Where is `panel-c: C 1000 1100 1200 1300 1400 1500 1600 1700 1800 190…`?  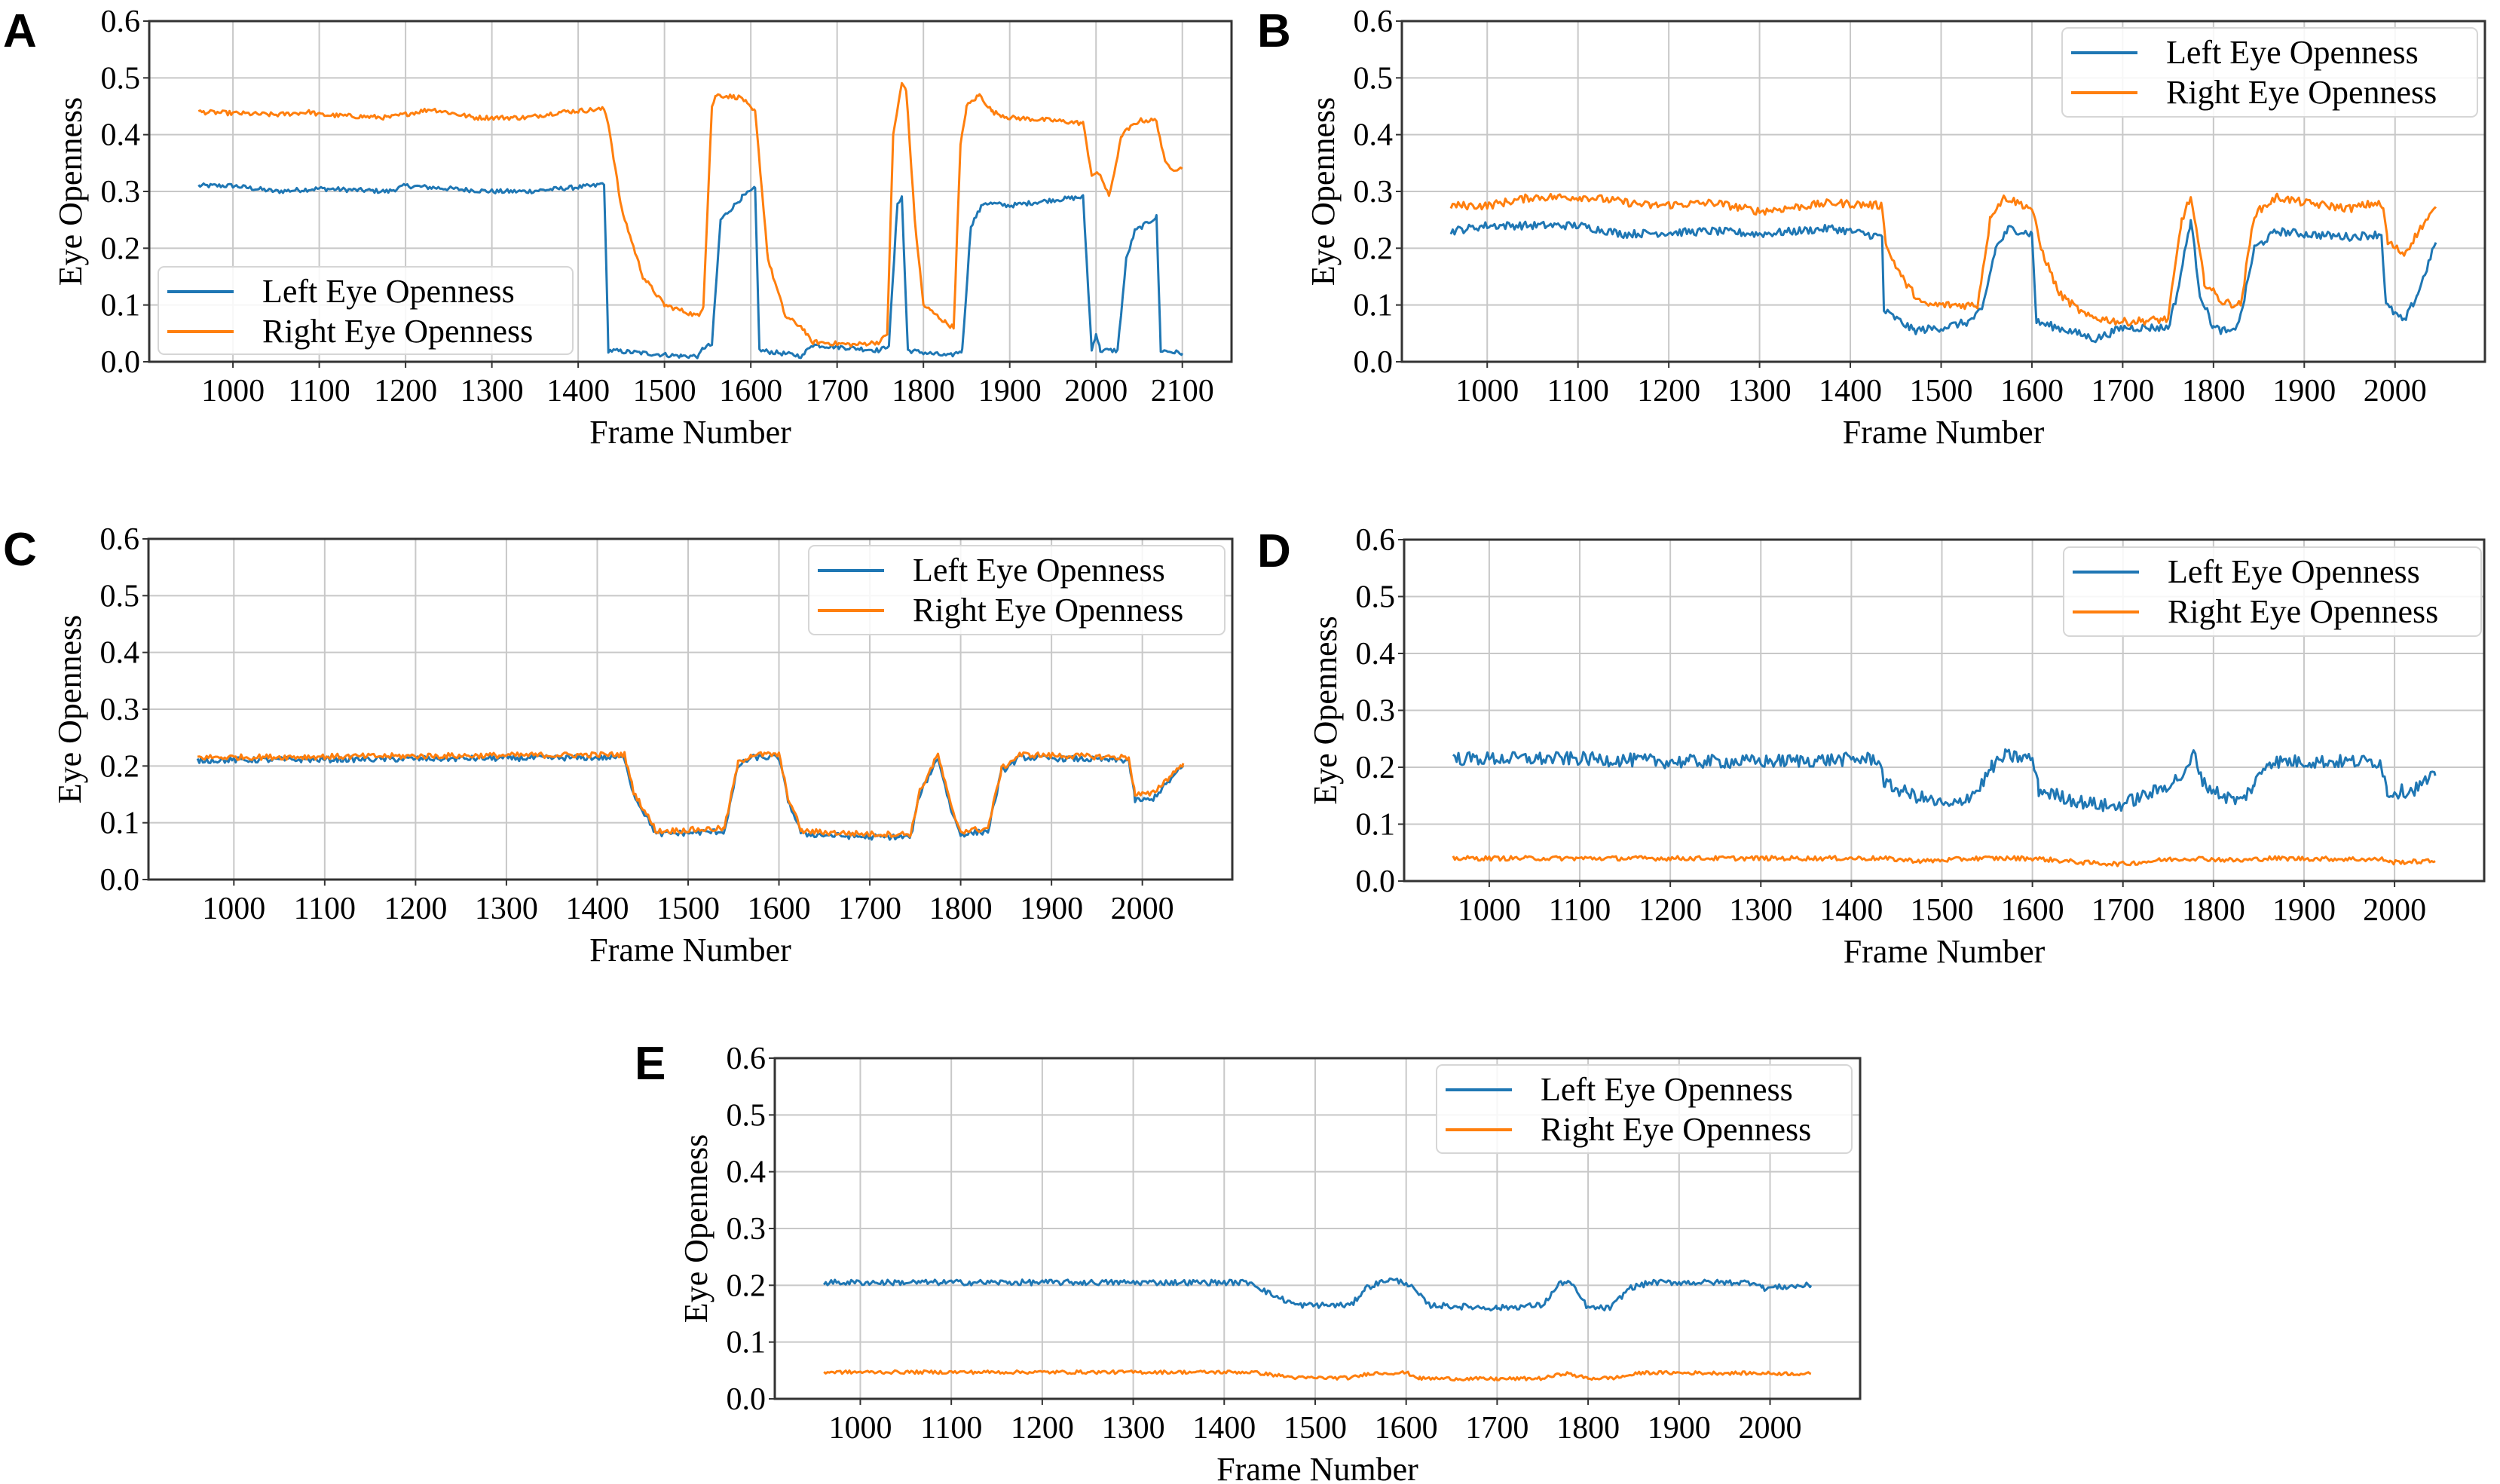 panel-c: C 1000 1100 1200 1300 1400 1500 1600 1700 1800 190… is located at coordinates (618, 745).